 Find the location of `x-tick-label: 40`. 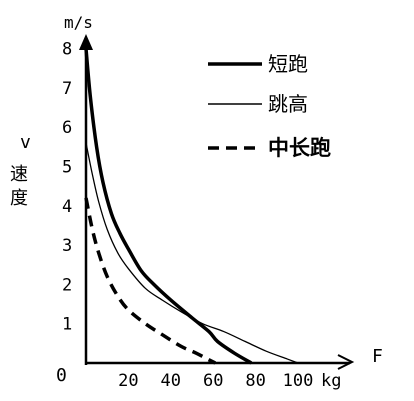

x-tick-label: 40 is located at coordinates (171, 381).